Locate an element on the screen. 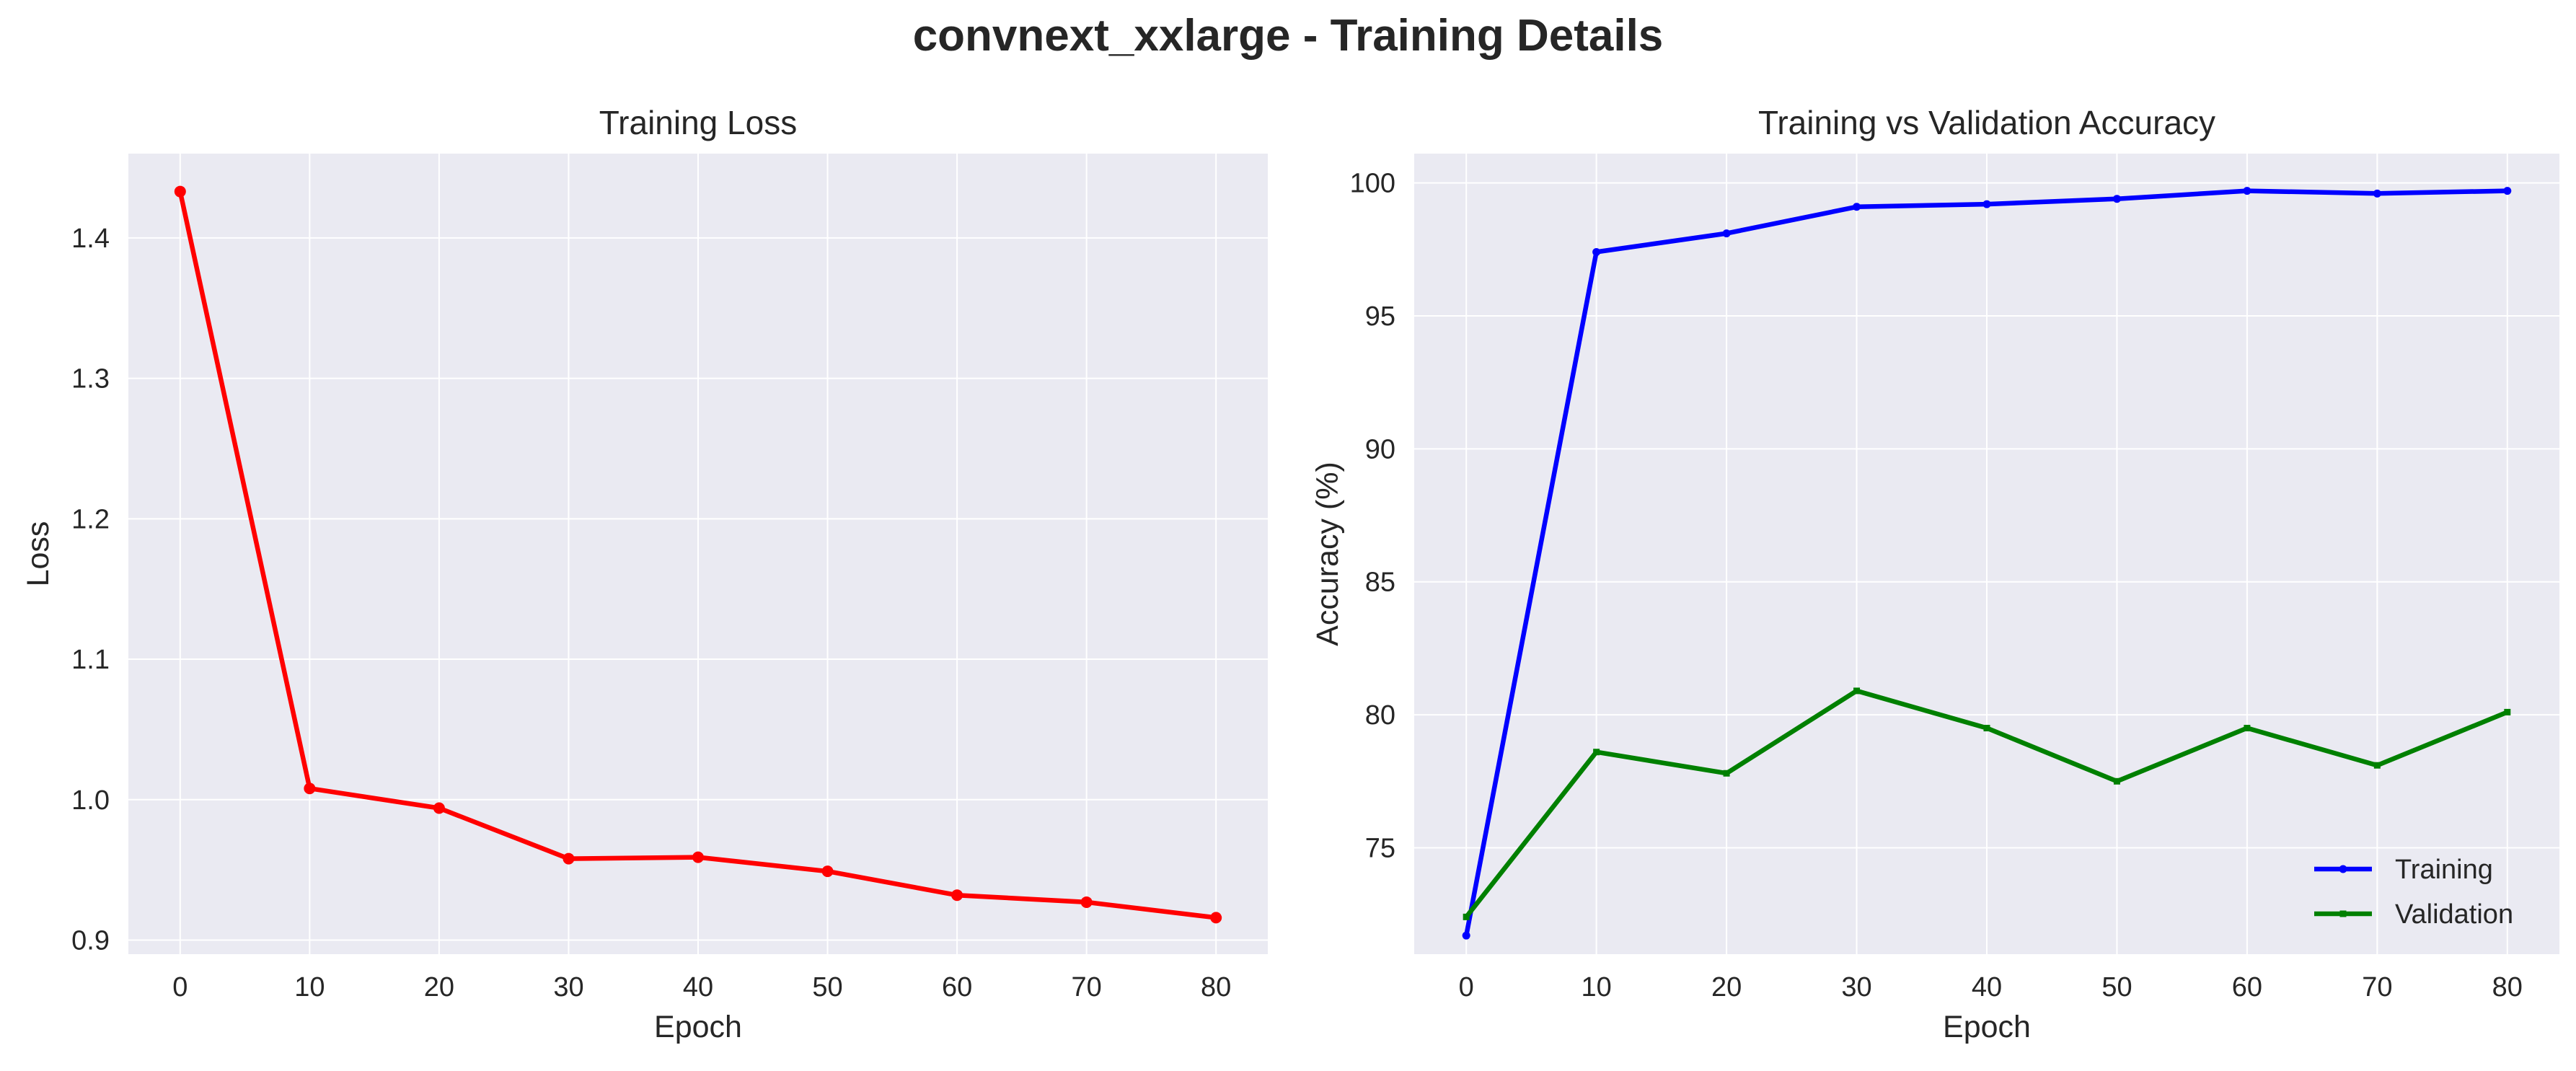 This screenshot has height=1071, width=2576. chart-1-x-tick-label: 10 is located at coordinates (309, 987).